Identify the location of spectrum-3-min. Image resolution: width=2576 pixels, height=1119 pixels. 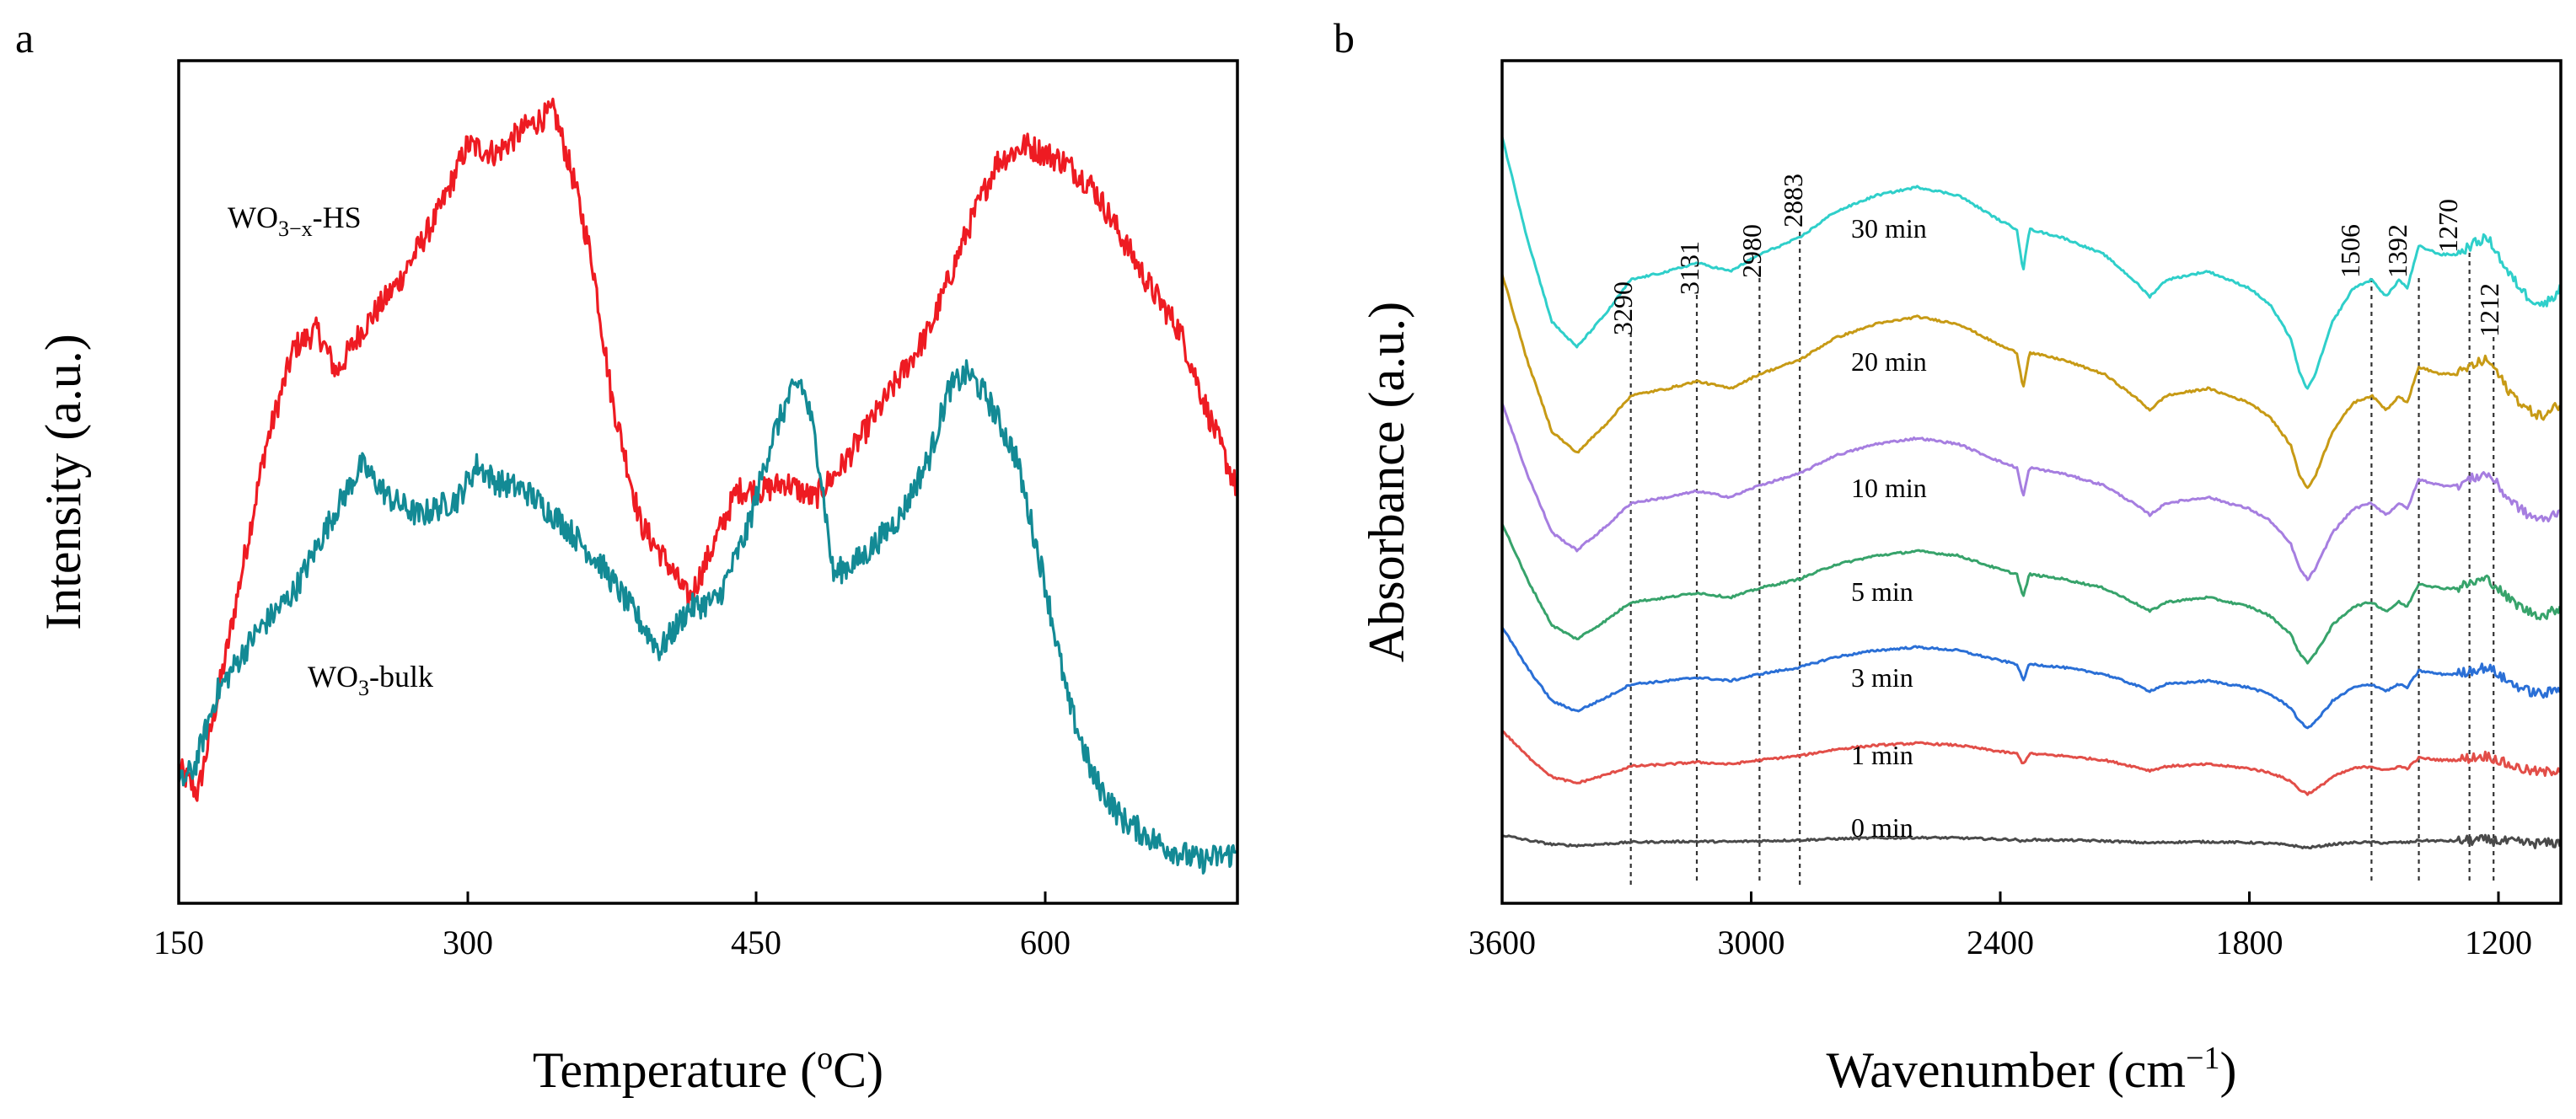
(2031, 678).